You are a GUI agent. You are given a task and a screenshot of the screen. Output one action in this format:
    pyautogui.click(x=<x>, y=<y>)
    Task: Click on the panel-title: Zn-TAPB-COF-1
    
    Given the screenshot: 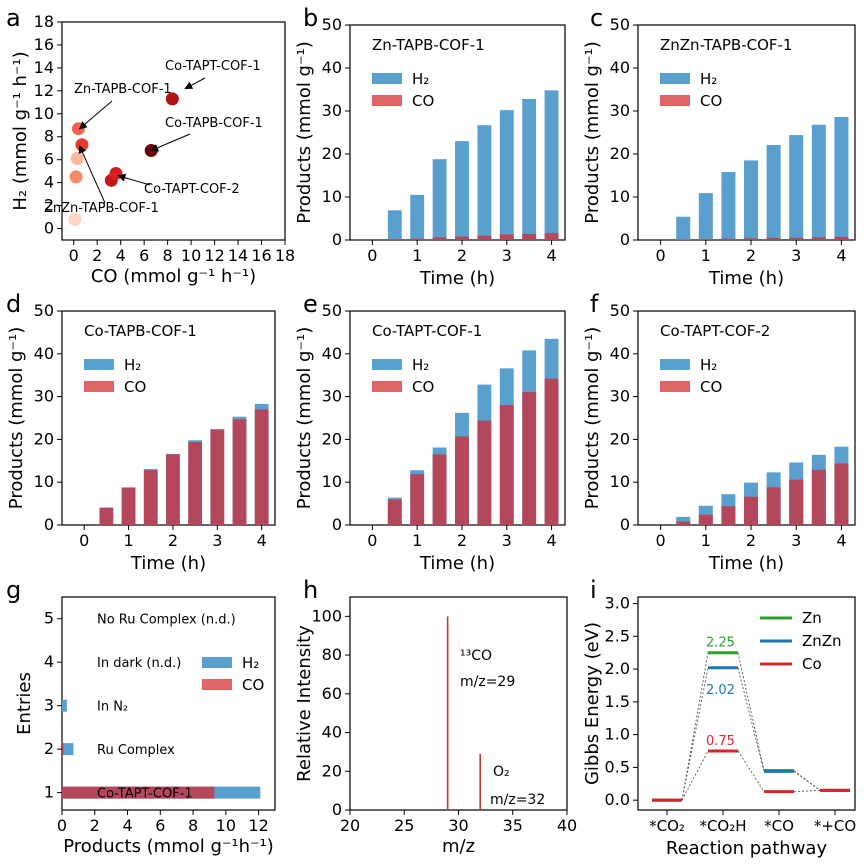 What is the action you would take?
    pyautogui.click(x=428, y=45)
    